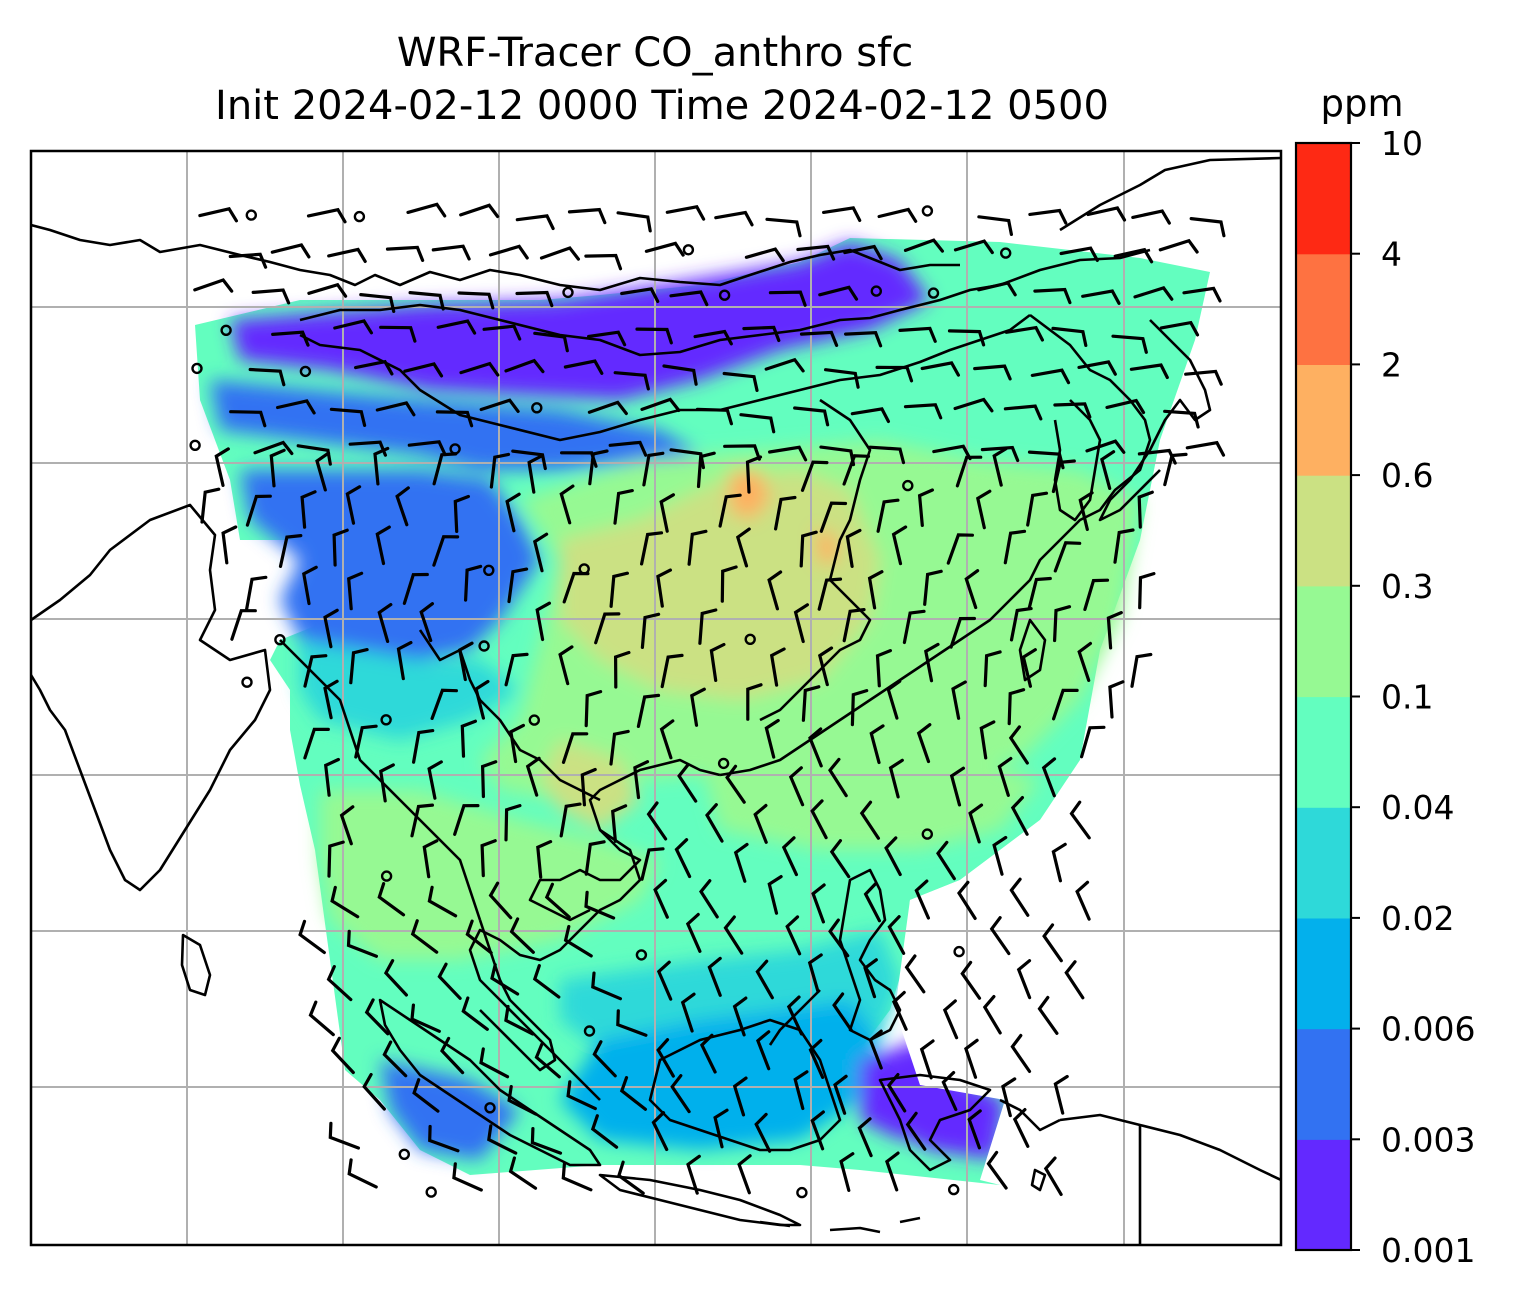 The width and height of the screenshot is (1528, 1306). I want to click on colorbar-tick-label: 4, so click(1391, 254).